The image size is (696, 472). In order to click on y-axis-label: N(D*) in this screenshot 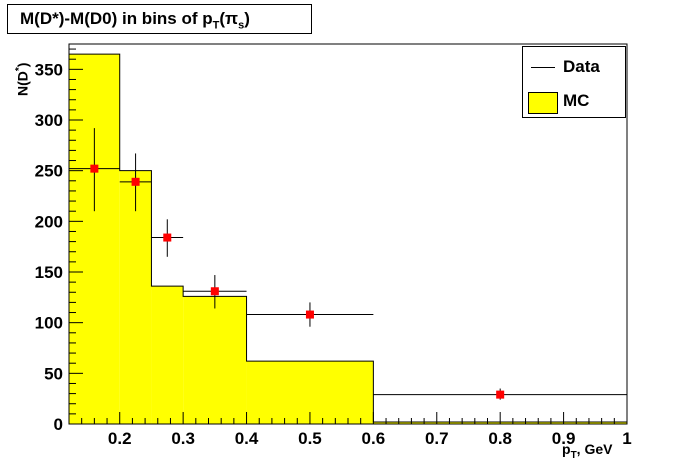, I will do `click(22, 79)`.